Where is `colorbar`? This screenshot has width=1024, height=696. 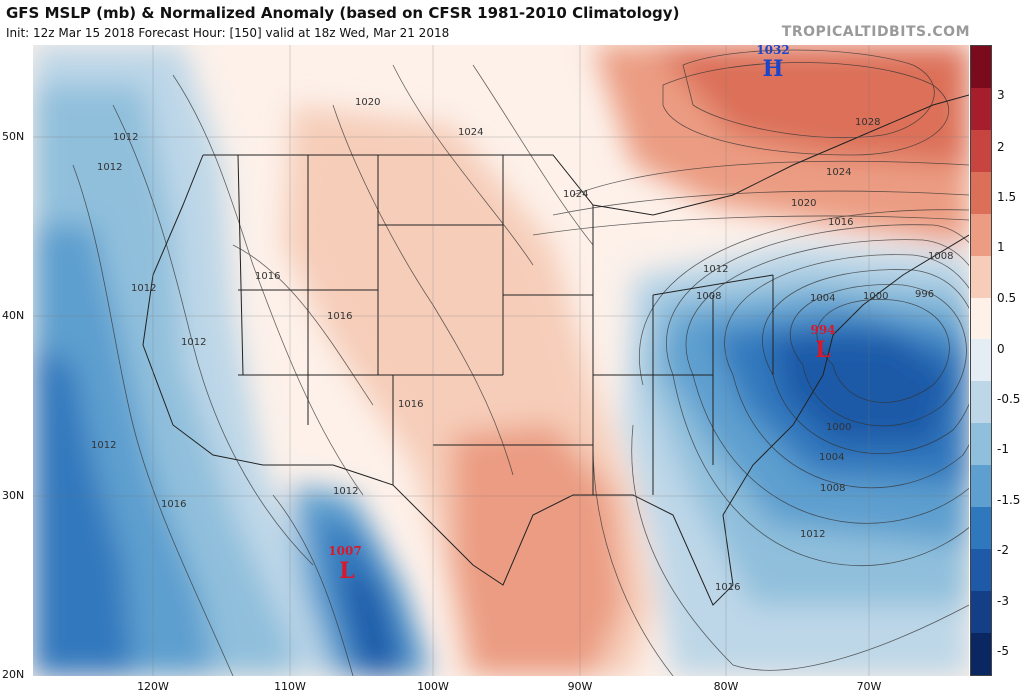 colorbar is located at coordinates (981, 360).